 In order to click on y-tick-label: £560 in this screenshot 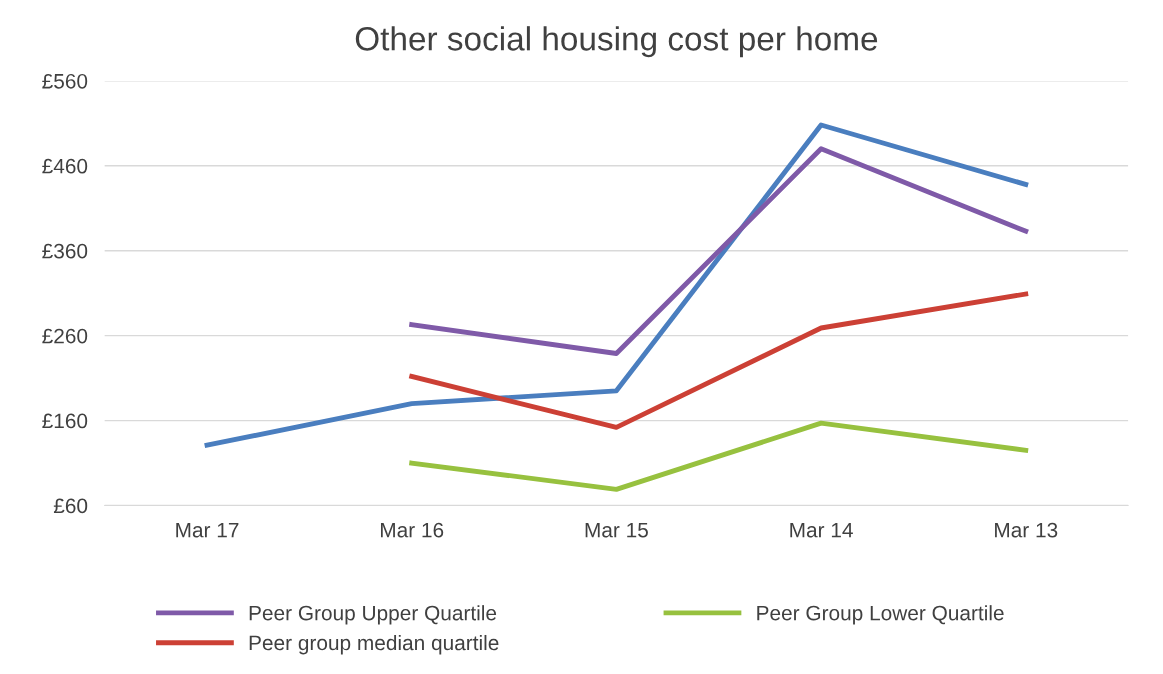, I will do `click(65, 81)`.